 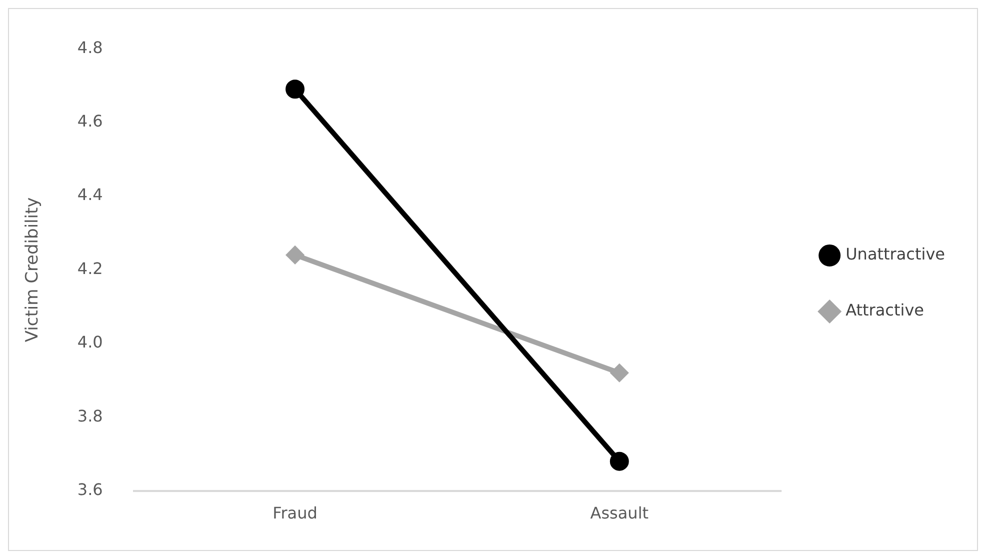 I want to click on x-tick-label: Assault, so click(x=619, y=513).